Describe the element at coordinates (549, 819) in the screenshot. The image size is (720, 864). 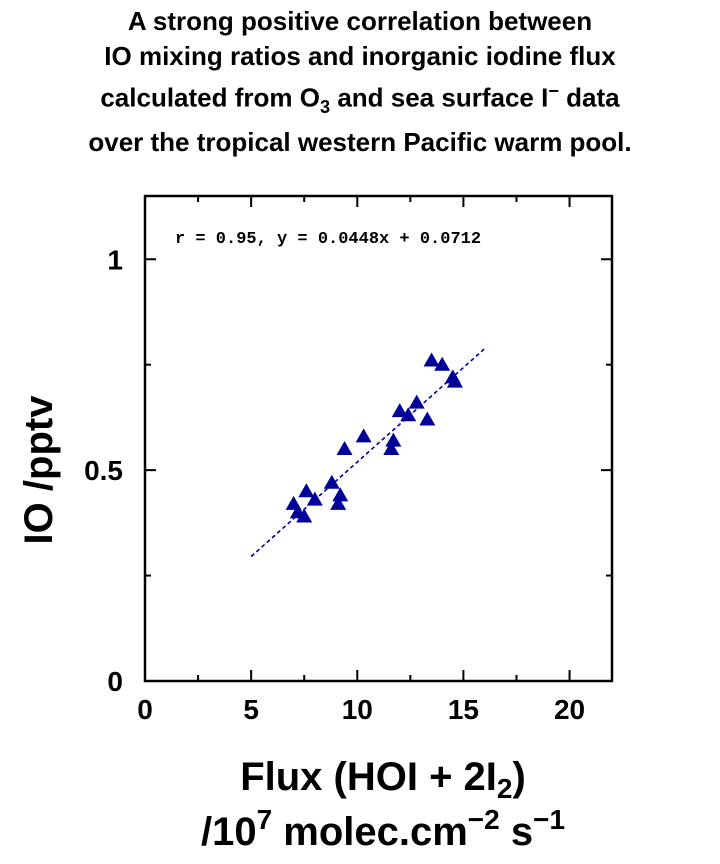
I see `x-label-exp-minus-1: −1` at that location.